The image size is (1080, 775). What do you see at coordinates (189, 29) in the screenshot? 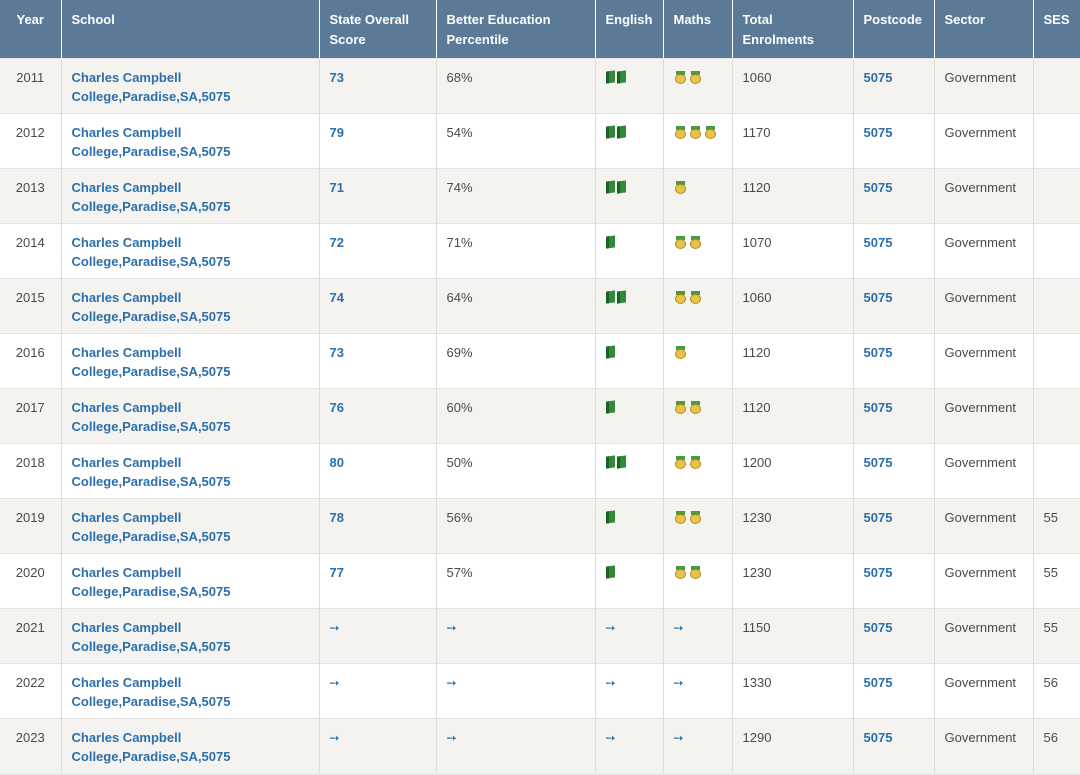
I see `header-school: School` at bounding box center [189, 29].